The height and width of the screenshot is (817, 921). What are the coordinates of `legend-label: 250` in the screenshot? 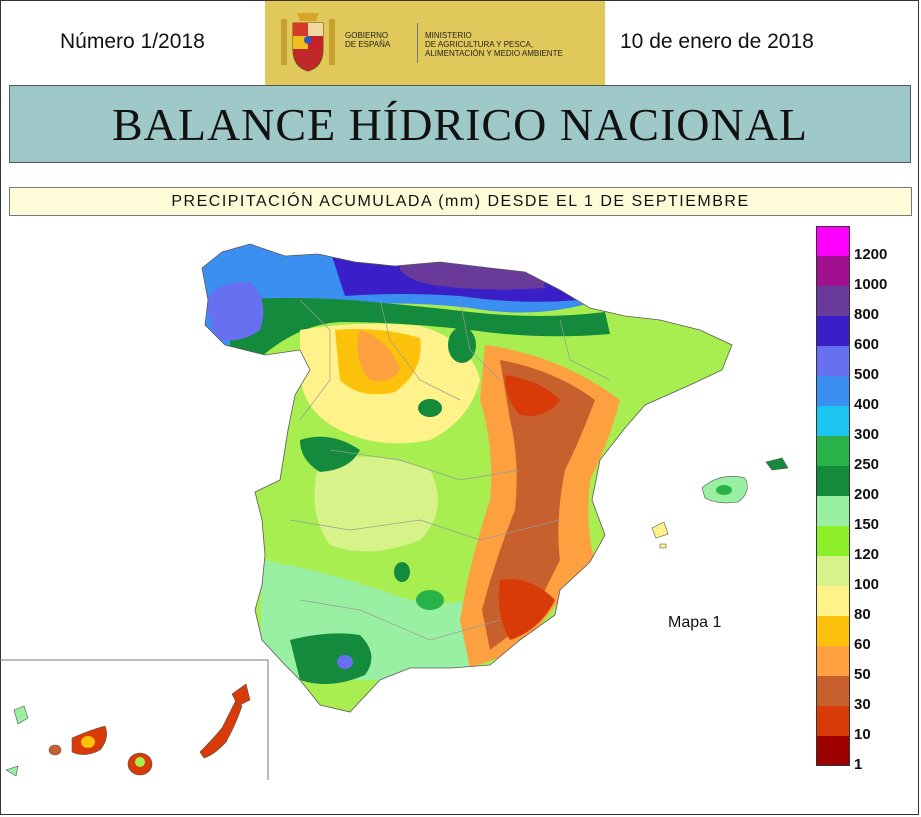 It's located at (867, 464).